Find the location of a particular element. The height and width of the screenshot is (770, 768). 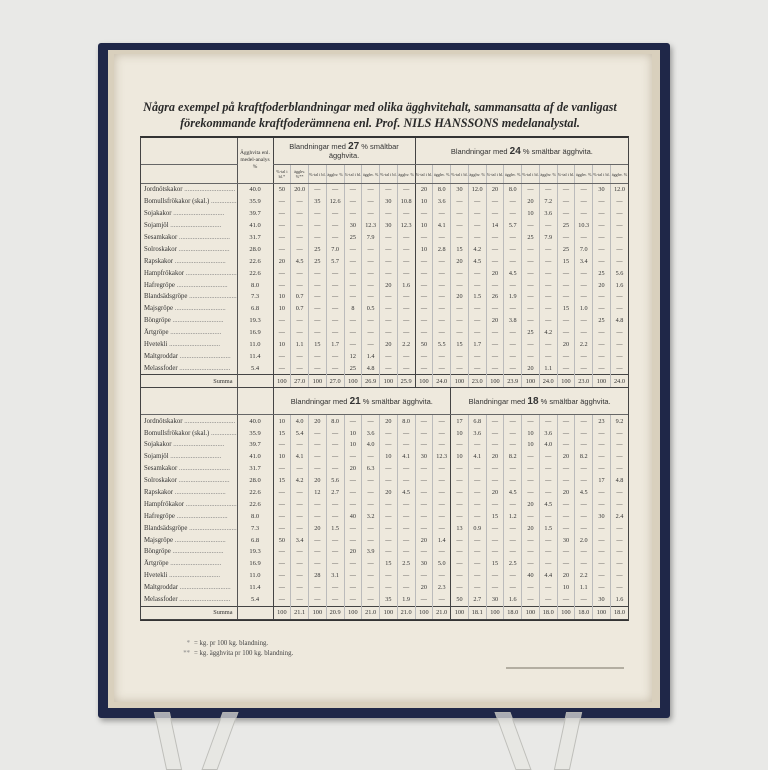

summa-cell: 27.0 is located at coordinates (299, 381).